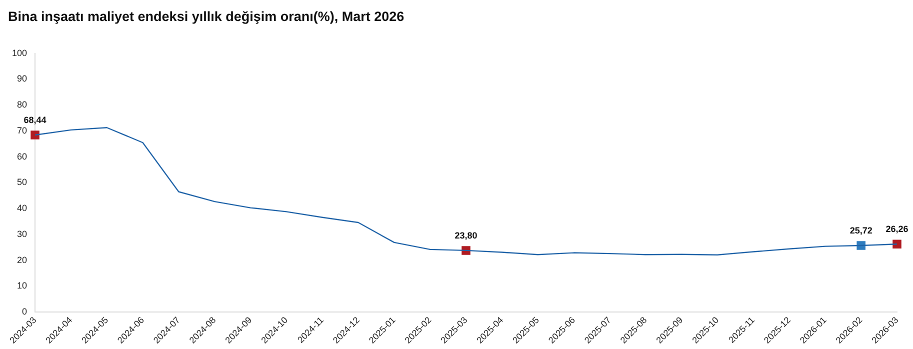 This screenshot has width=913, height=349. What do you see at coordinates (22, 156) in the screenshot?
I see `y-tick-label: 60` at bounding box center [22, 156].